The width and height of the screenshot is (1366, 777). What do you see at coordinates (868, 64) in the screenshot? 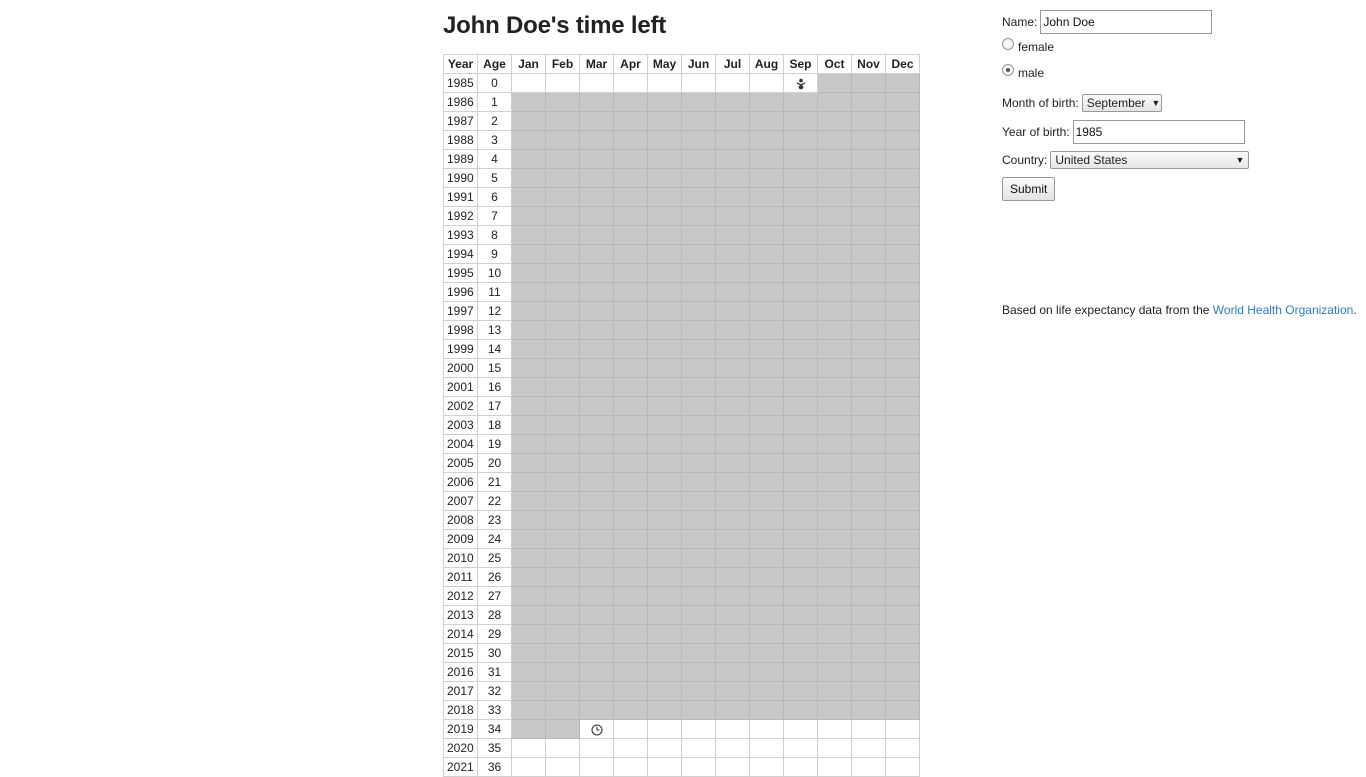
I see `header-month: Nov` at bounding box center [868, 64].